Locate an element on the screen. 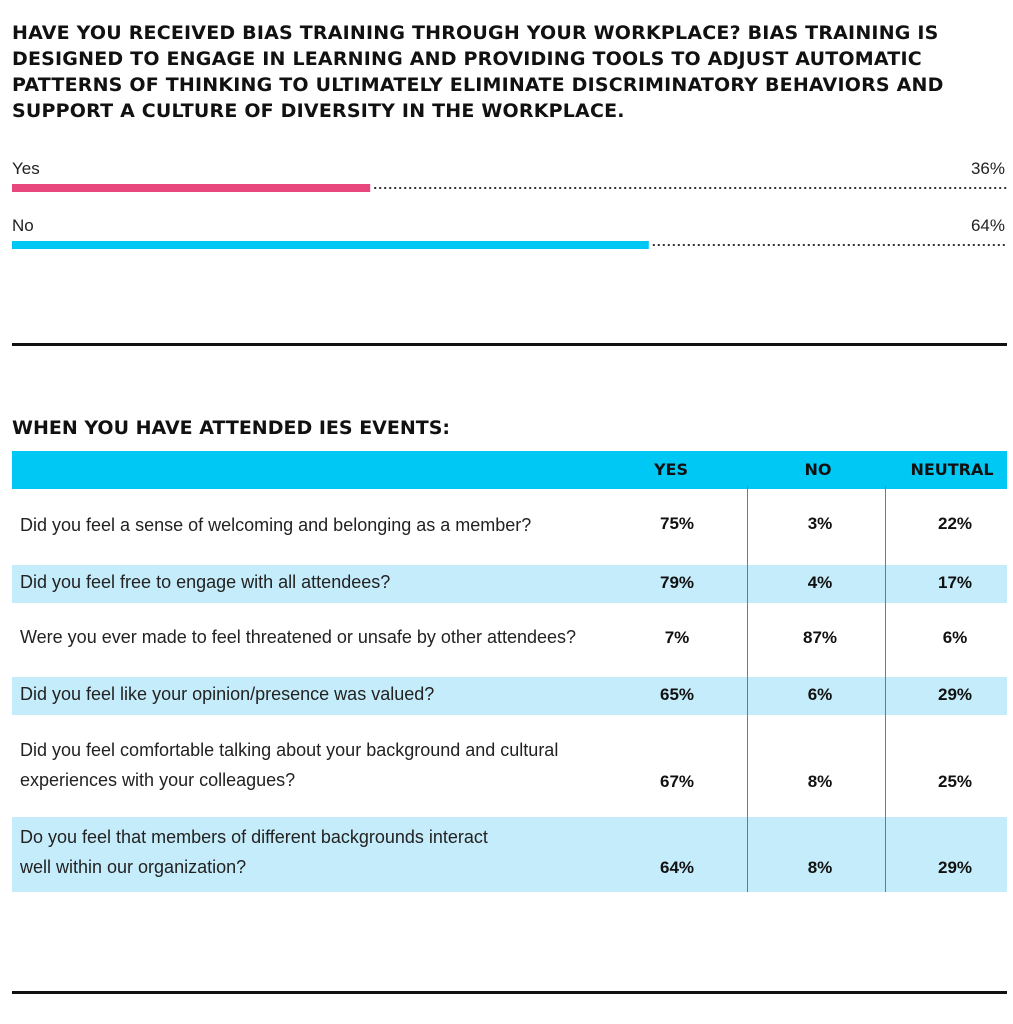  cell-neutral: 25% is located at coordinates (955, 781).